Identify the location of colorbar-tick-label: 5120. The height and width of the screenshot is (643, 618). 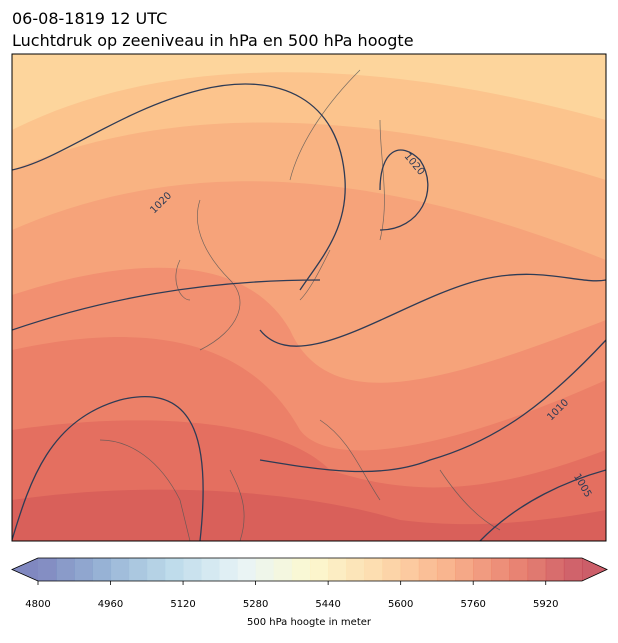
(182, 604).